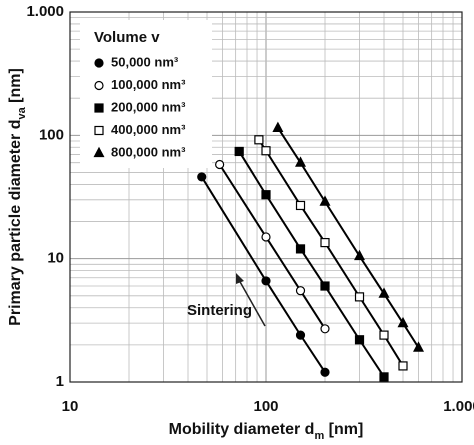 The height and width of the screenshot is (445, 474). Describe the element at coordinates (319, 436) in the screenshot. I see `x-axis-label-part: m` at that location.